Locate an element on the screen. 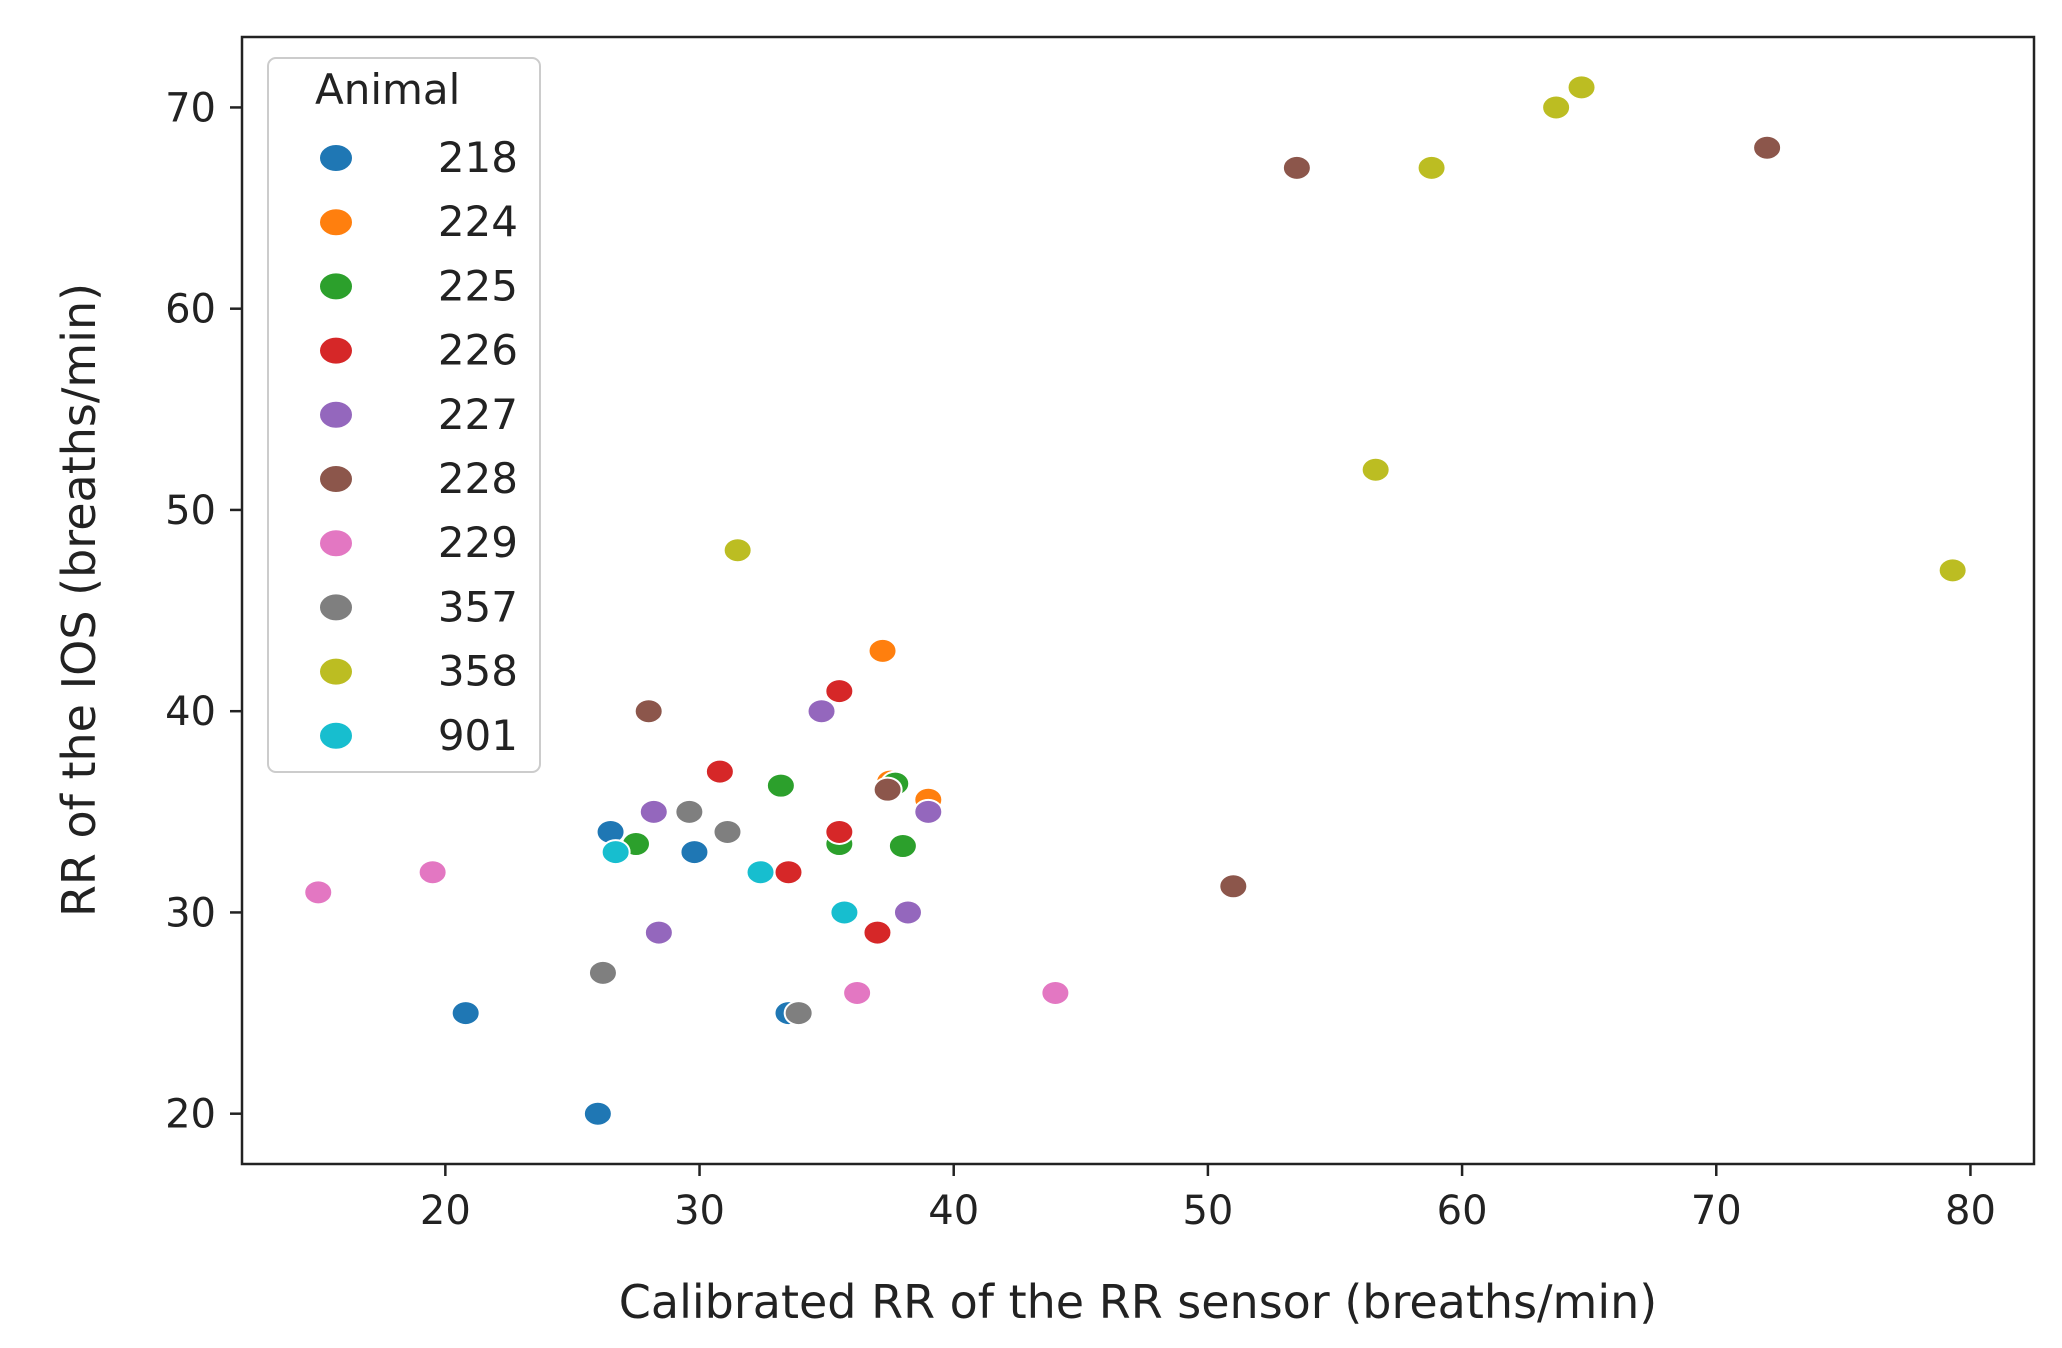 The width and height of the screenshot is (2062, 1348). legend-label-225: 225 is located at coordinates (478, 285).